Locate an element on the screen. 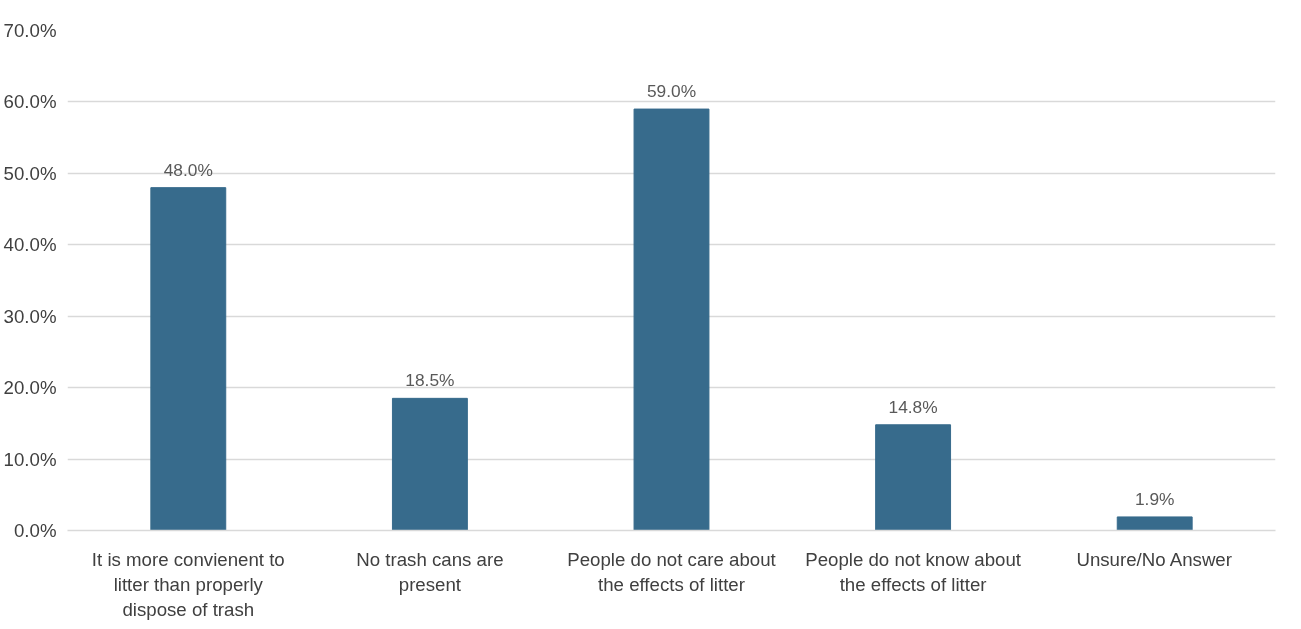  x-tick-label: People do not know about the effects of litter is located at coordinates (913, 571).